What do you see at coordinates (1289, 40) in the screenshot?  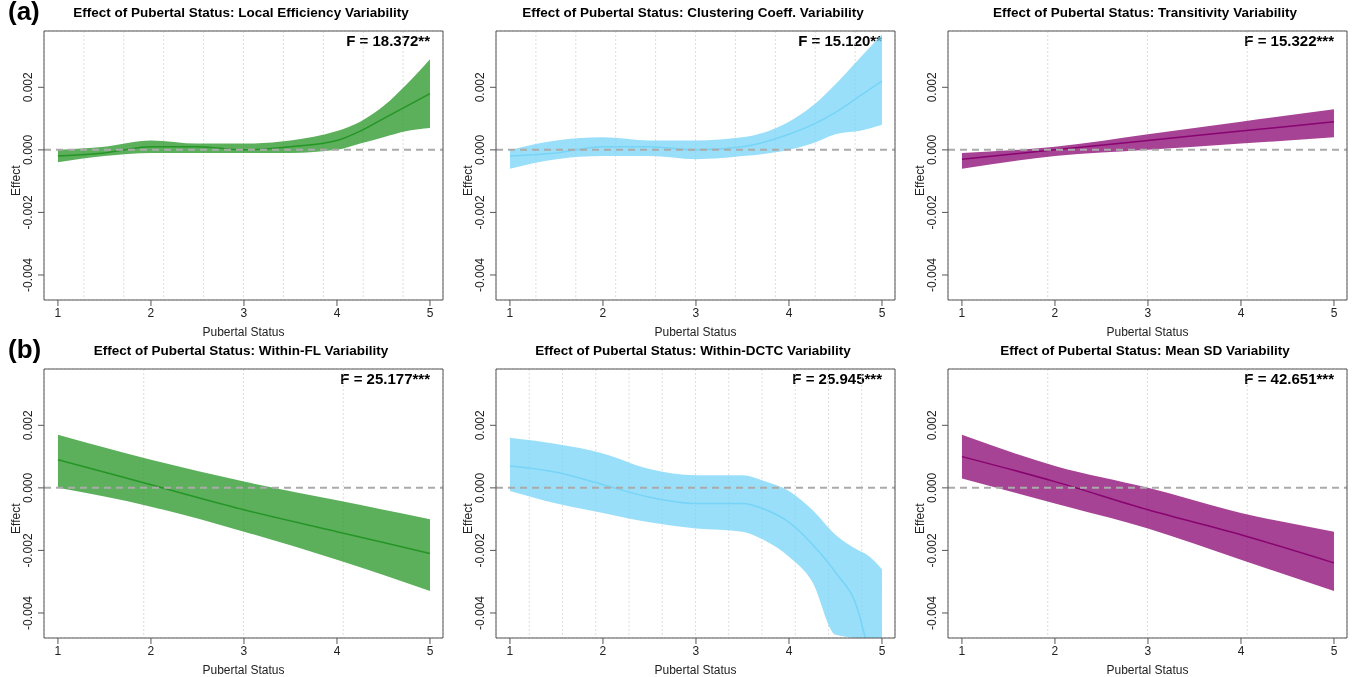 I see `annotation: F = 15.322***` at bounding box center [1289, 40].